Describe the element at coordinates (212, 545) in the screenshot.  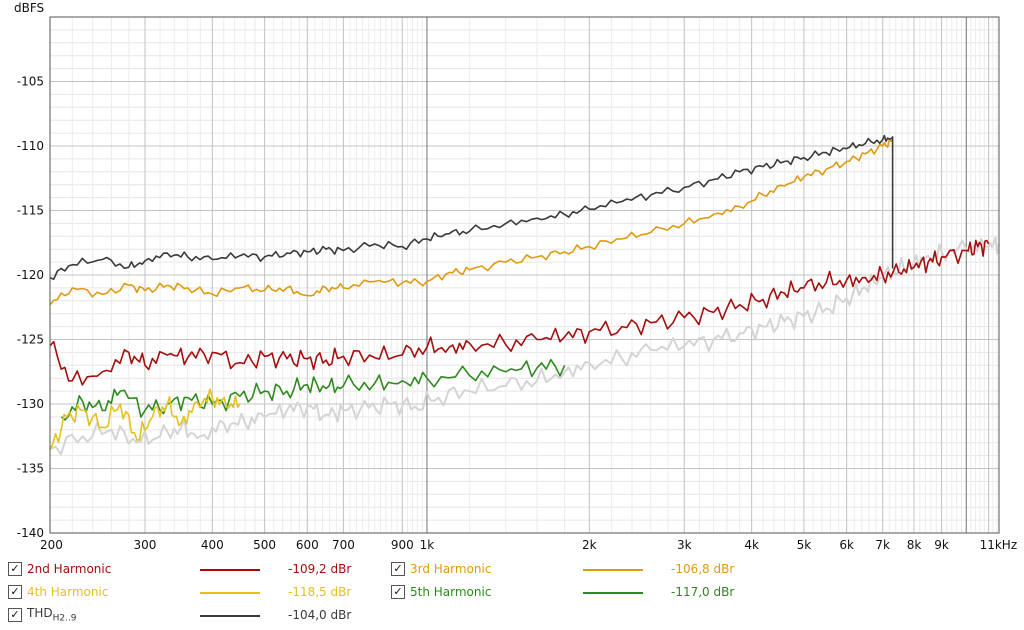
I see `x-tick-label: 400` at that location.